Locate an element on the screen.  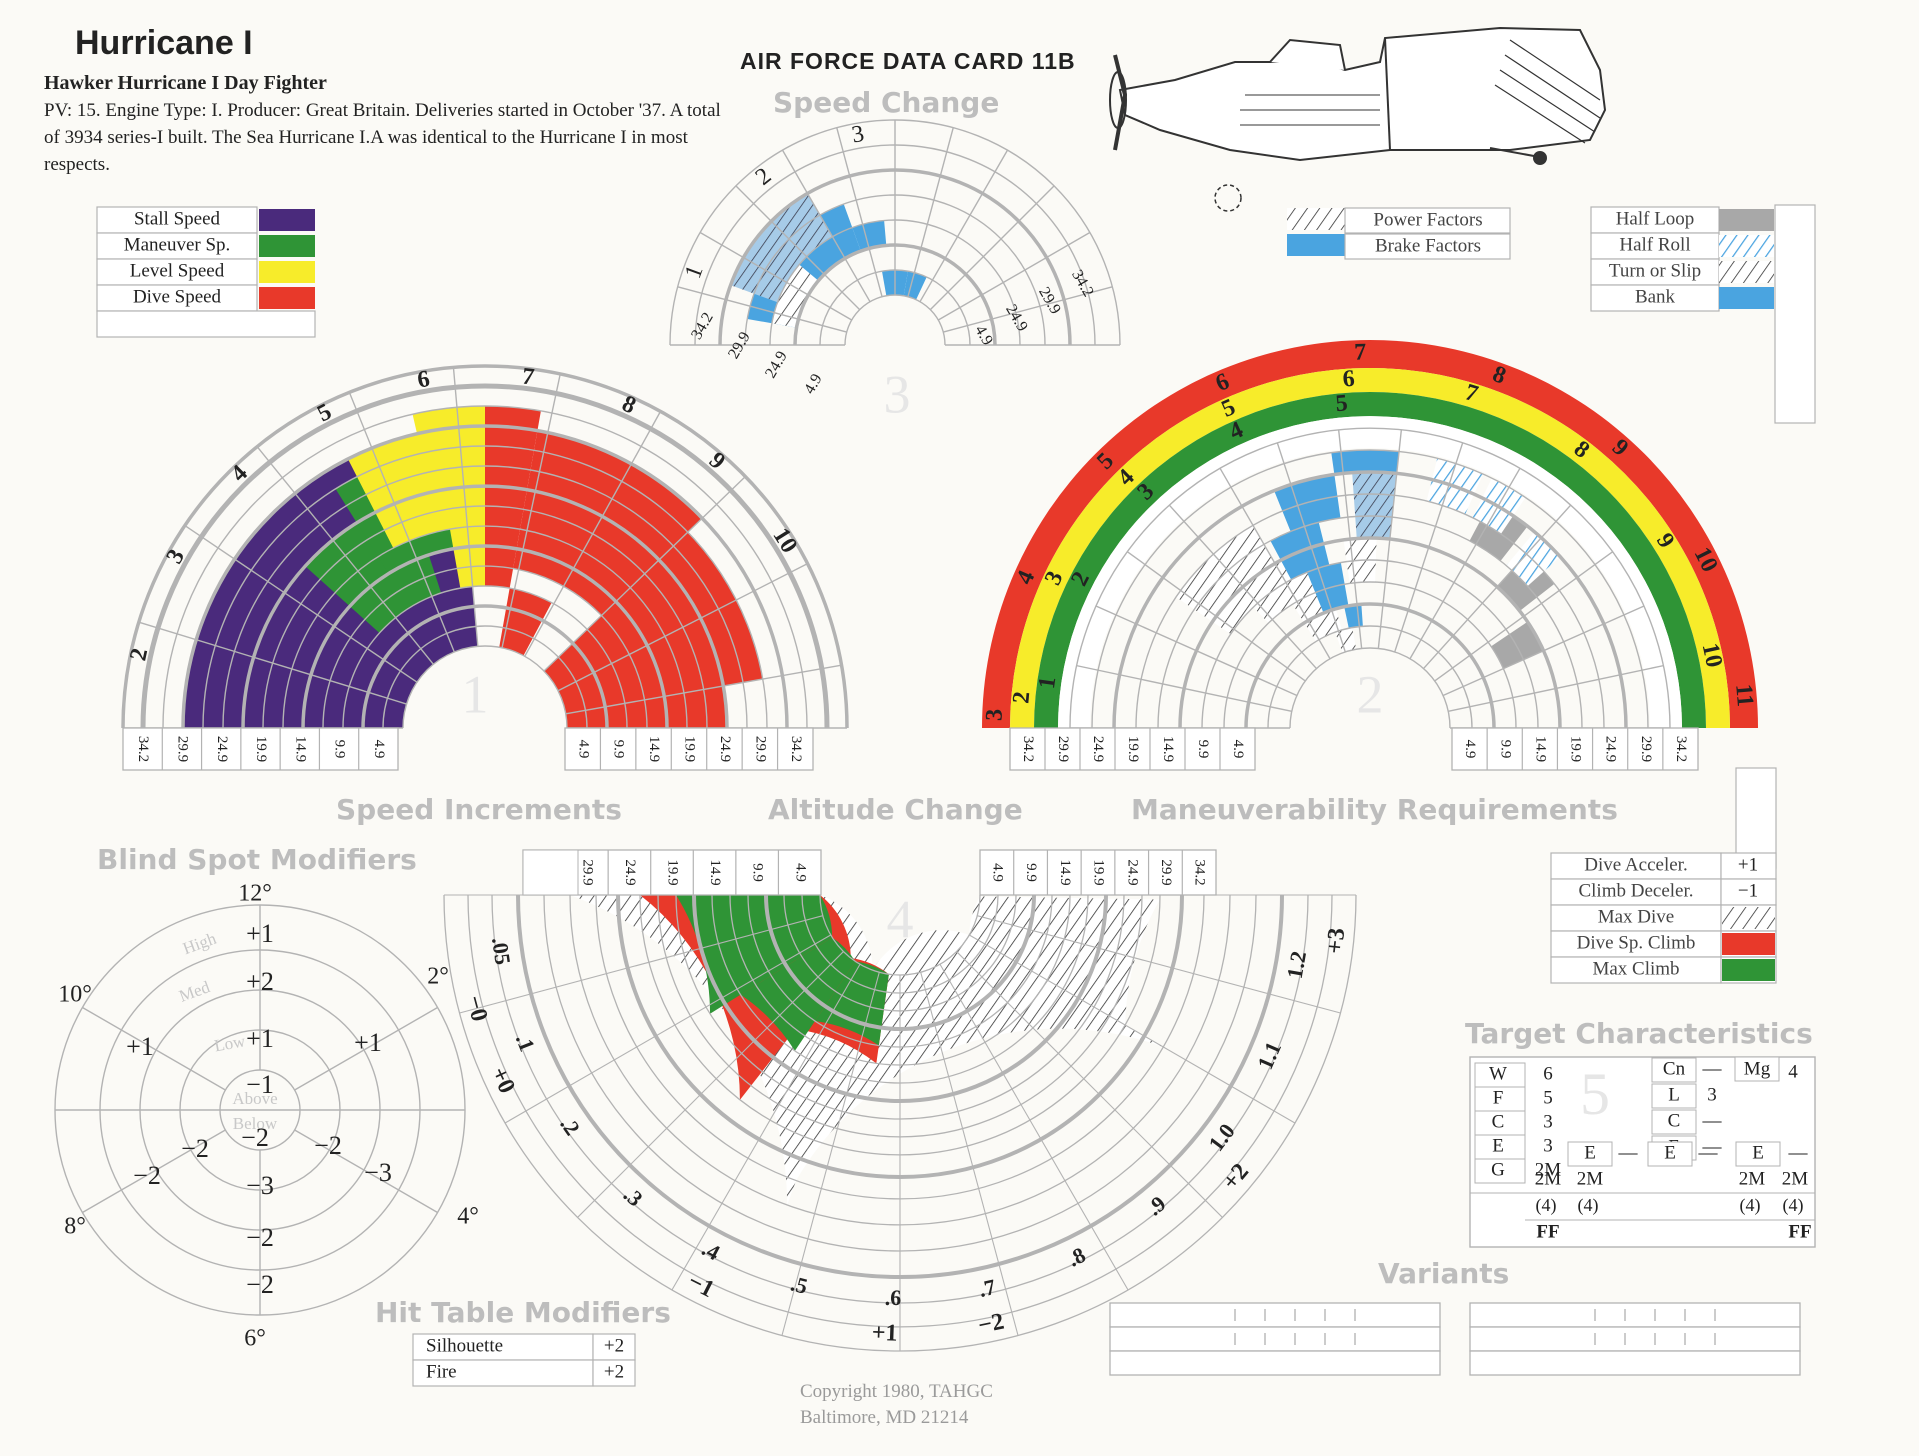
altitude-scale-label: .2 is located at coordinates (570, 1126).